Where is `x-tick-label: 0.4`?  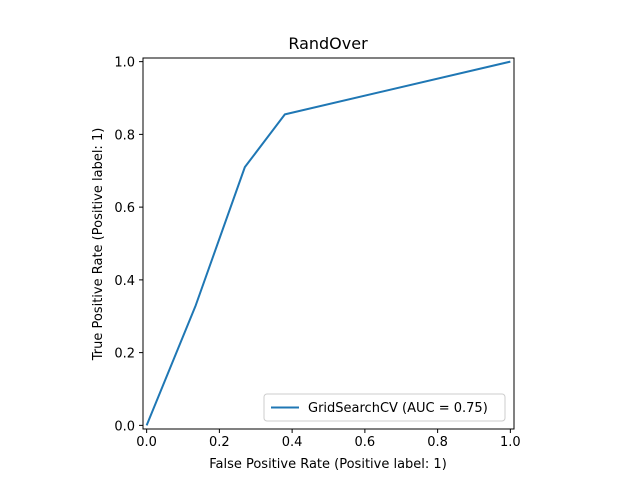 x-tick-label: 0.4 is located at coordinates (292, 442).